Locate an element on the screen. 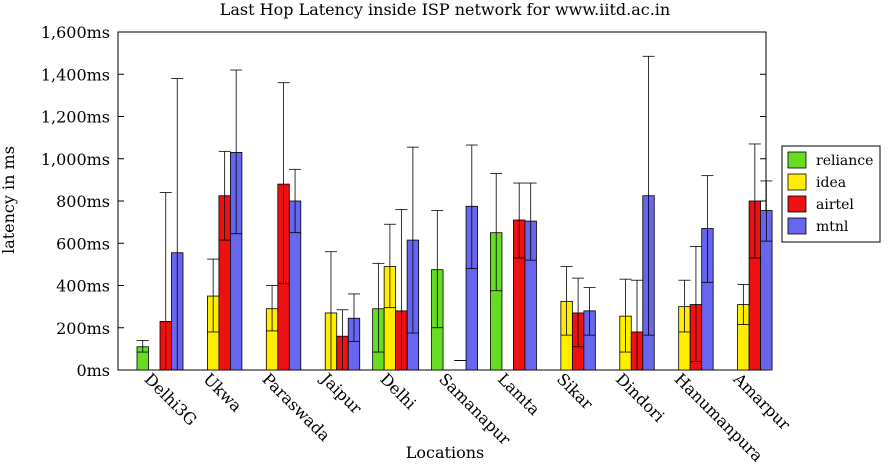 The width and height of the screenshot is (896, 468). legend: reliance idea airtel mtnl is located at coordinates (831, 194).